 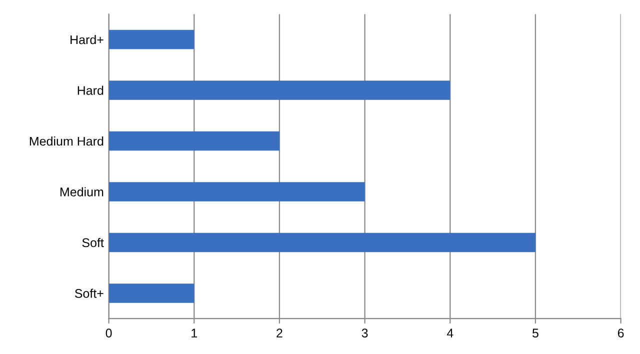 I want to click on y-tick-label: Medium, so click(x=82, y=191).